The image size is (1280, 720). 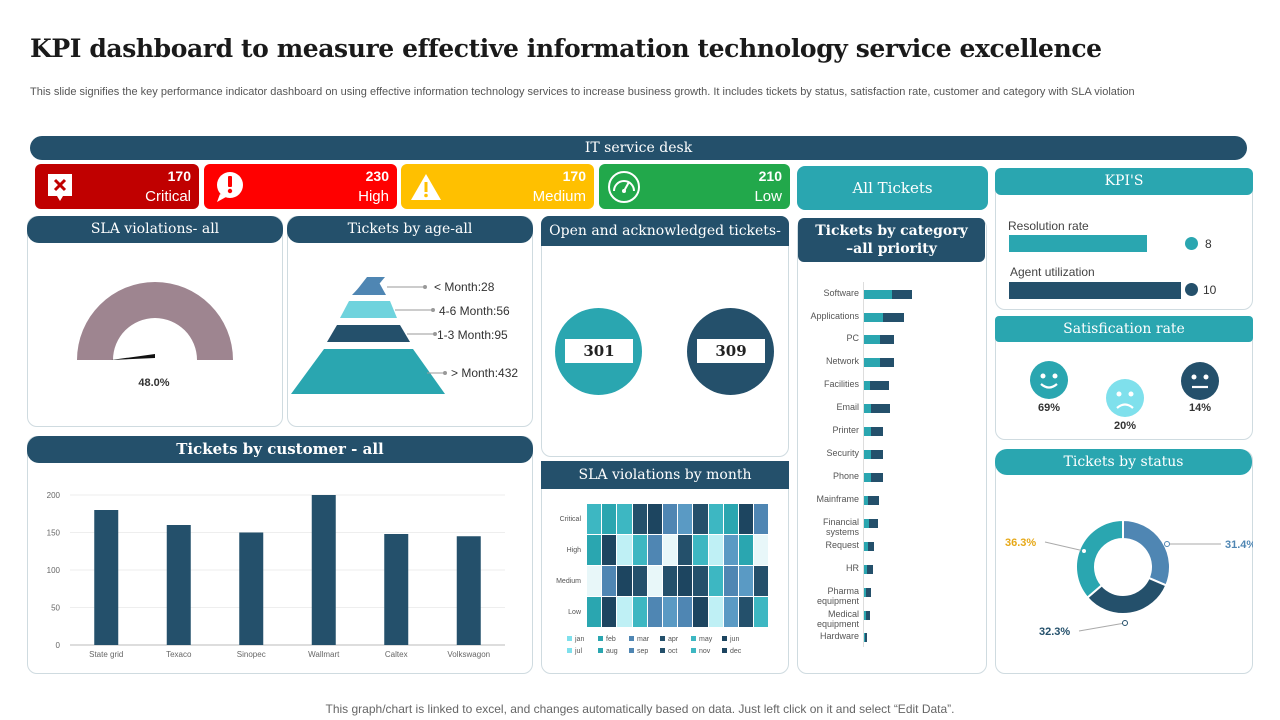 What do you see at coordinates (845, 476) in the screenshot?
I see `category-label: Phone` at bounding box center [845, 476].